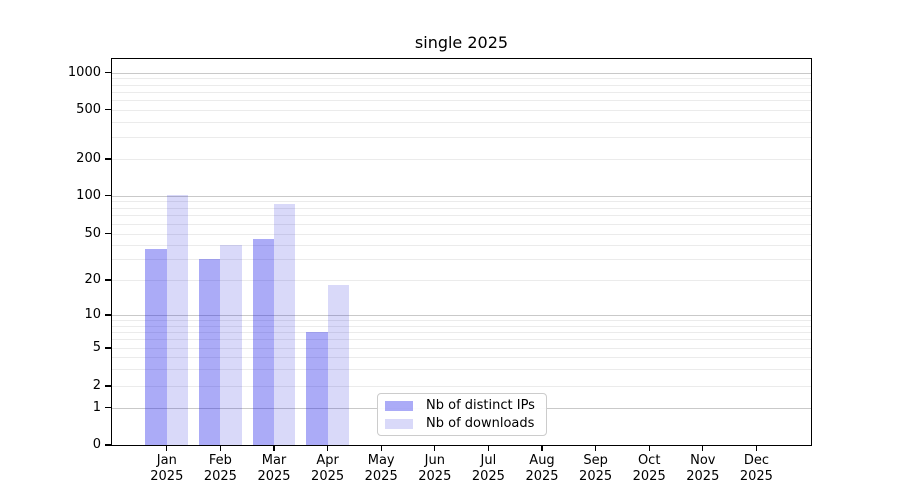  I want to click on x-tick-label: Feb 2025, so click(220, 468).